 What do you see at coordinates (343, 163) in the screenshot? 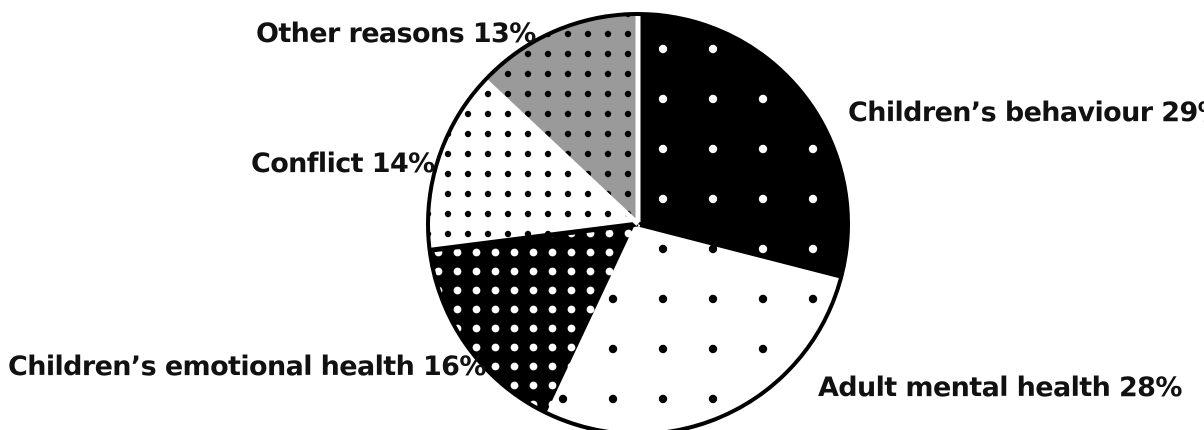
I see `slice-label-conflict: Conflict 14%` at bounding box center [343, 163].